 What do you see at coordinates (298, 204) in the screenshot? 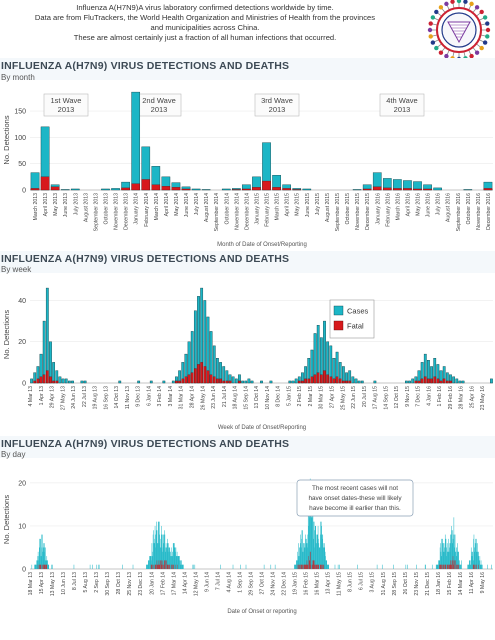
I see `x-tick-label: May 2015` at bounding box center [298, 204].